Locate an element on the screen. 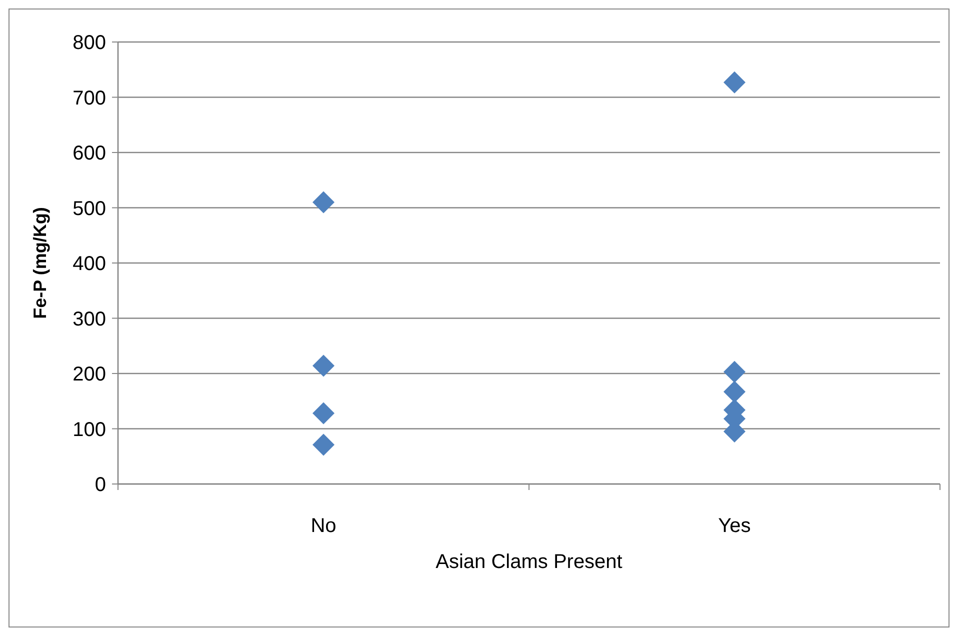  y-axis-title: Fe-P (mg/Kg) is located at coordinates (40, 263).